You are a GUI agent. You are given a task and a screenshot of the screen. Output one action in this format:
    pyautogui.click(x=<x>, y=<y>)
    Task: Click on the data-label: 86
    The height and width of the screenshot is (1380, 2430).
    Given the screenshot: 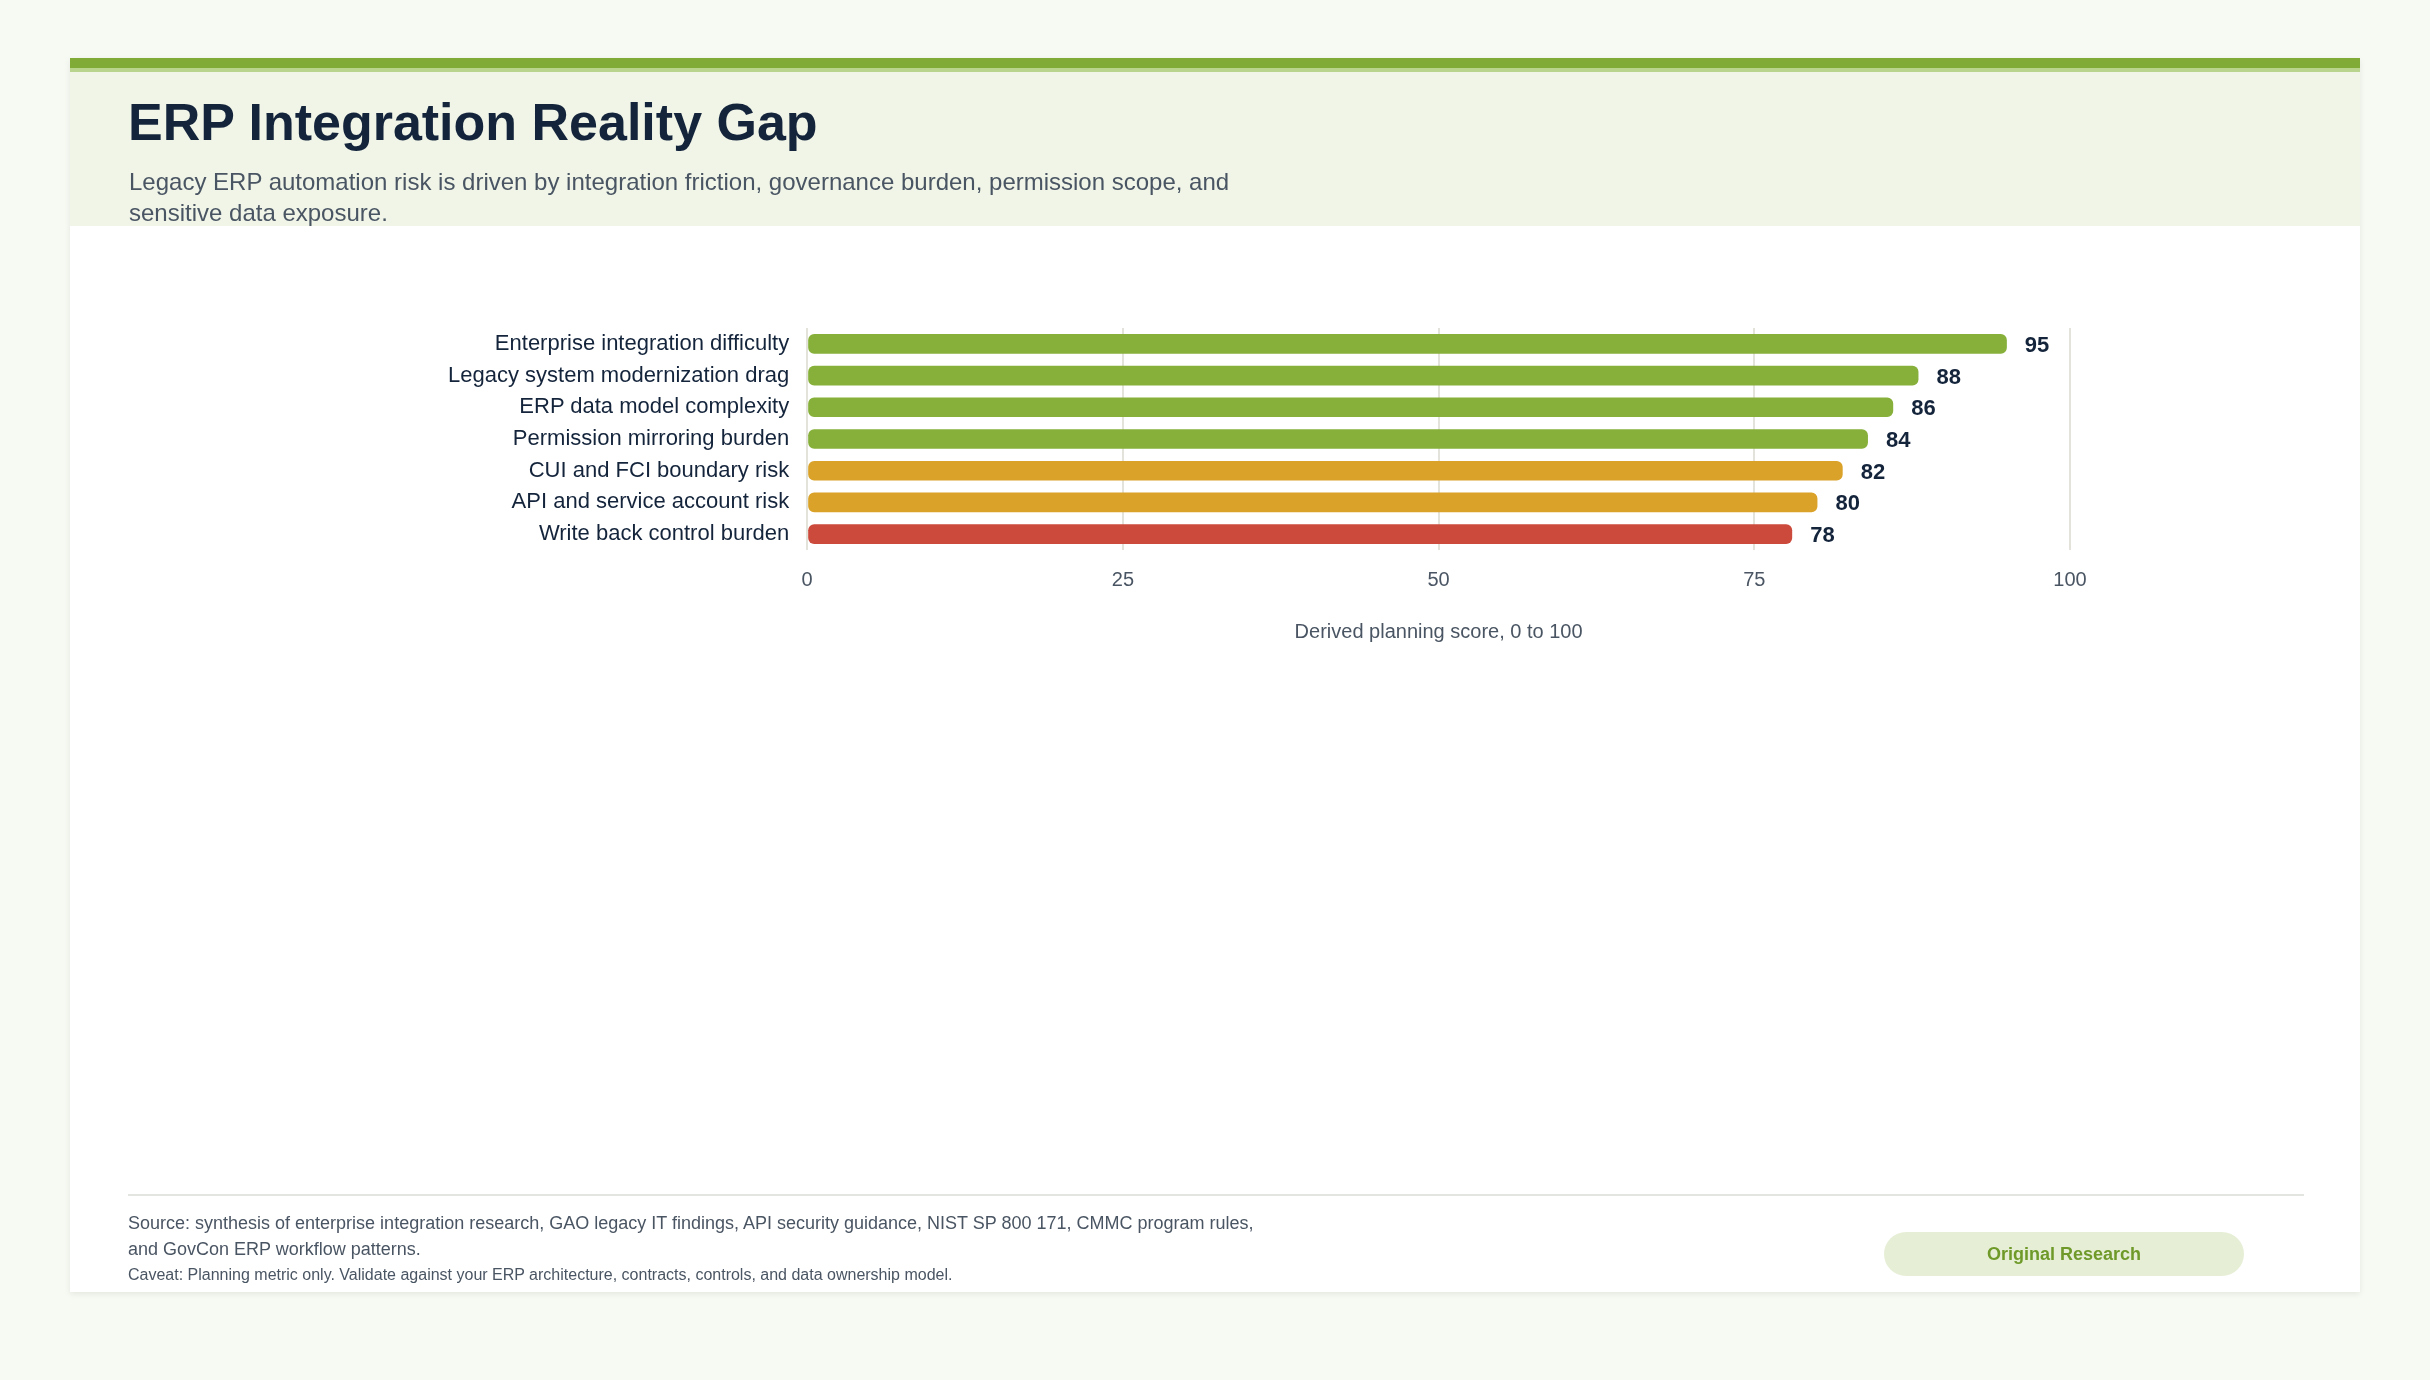 What is the action you would take?
    pyautogui.click(x=1923, y=408)
    